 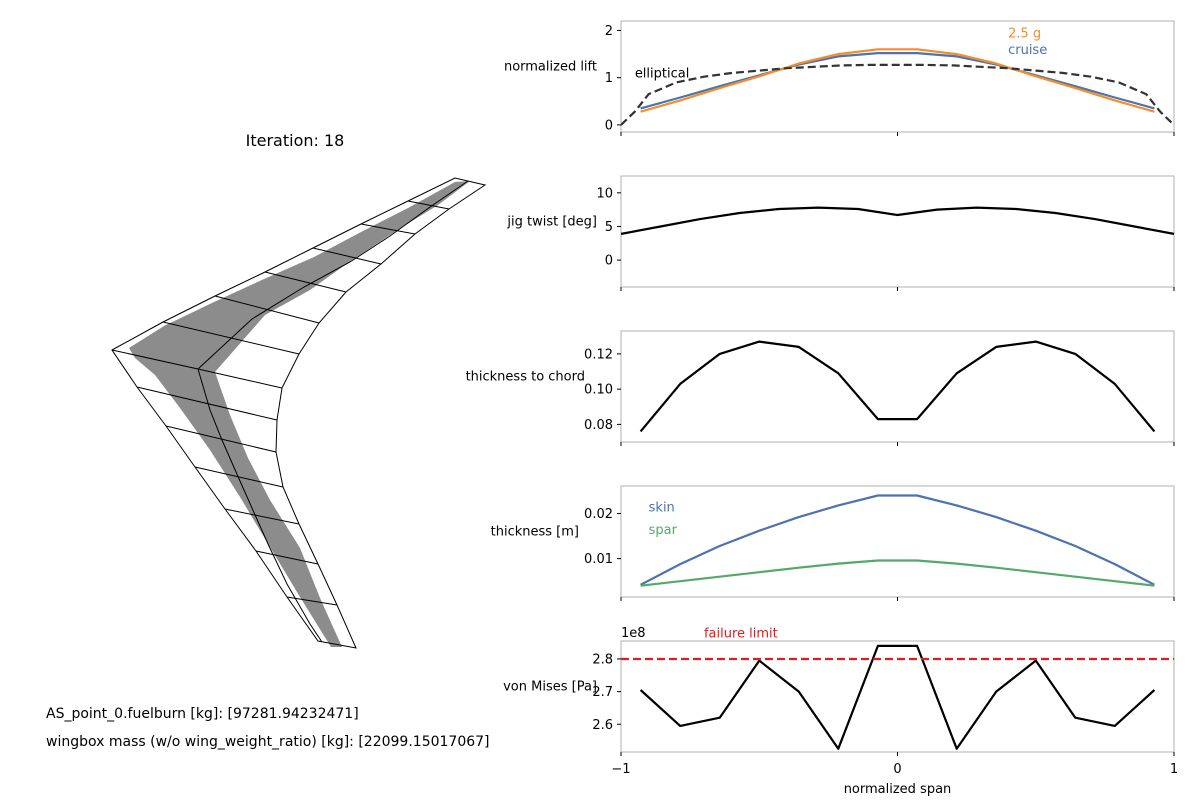 I want to click on wing-spar-line-lower, so click(x=260, y=505).